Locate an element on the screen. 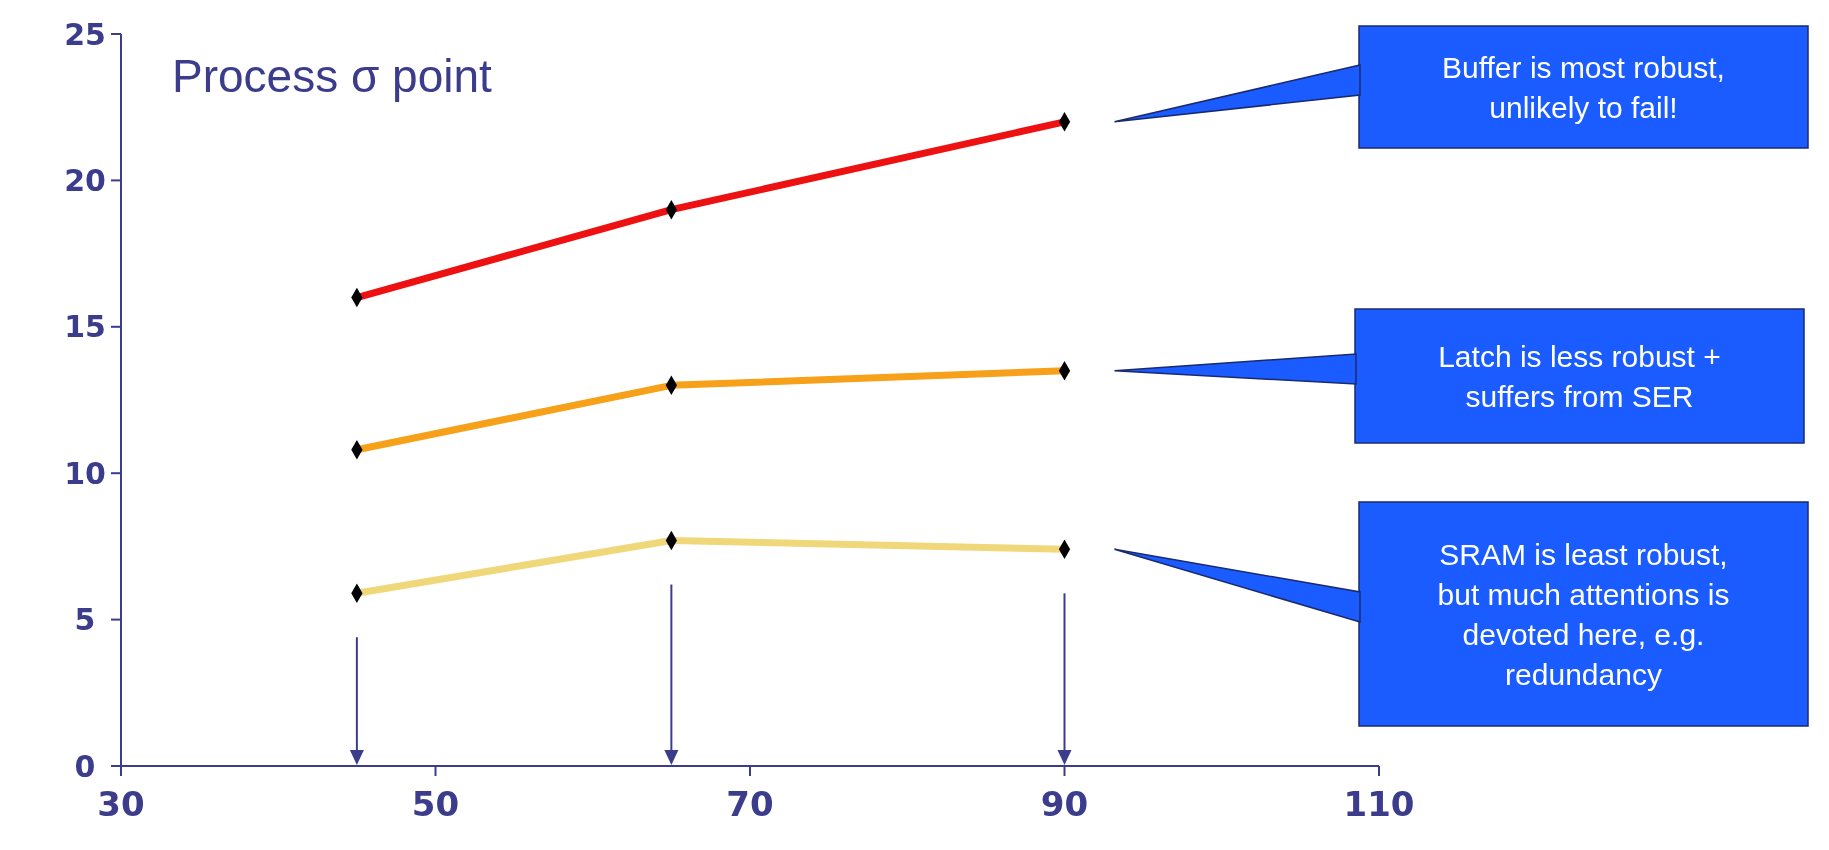  x-tick-label: 90 is located at coordinates (1064, 804).